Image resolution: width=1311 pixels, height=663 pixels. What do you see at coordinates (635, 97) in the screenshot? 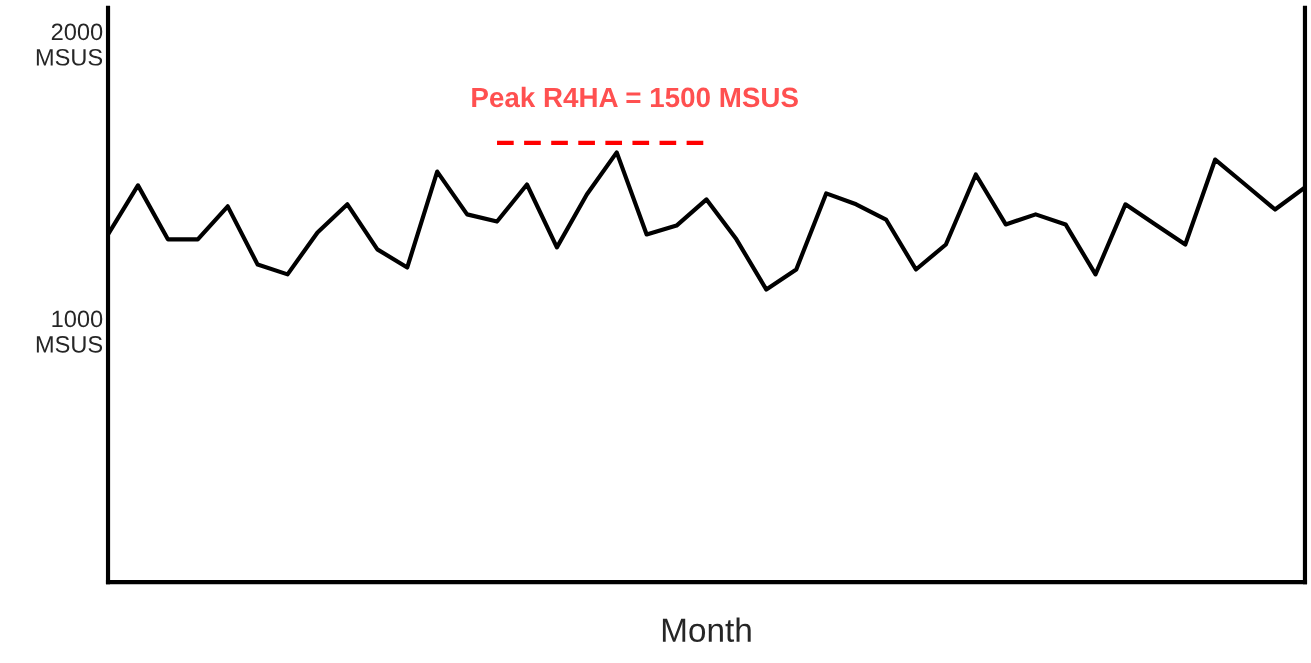
I see `annotation: Peak R4HA = 1500 MSUS` at bounding box center [635, 97].